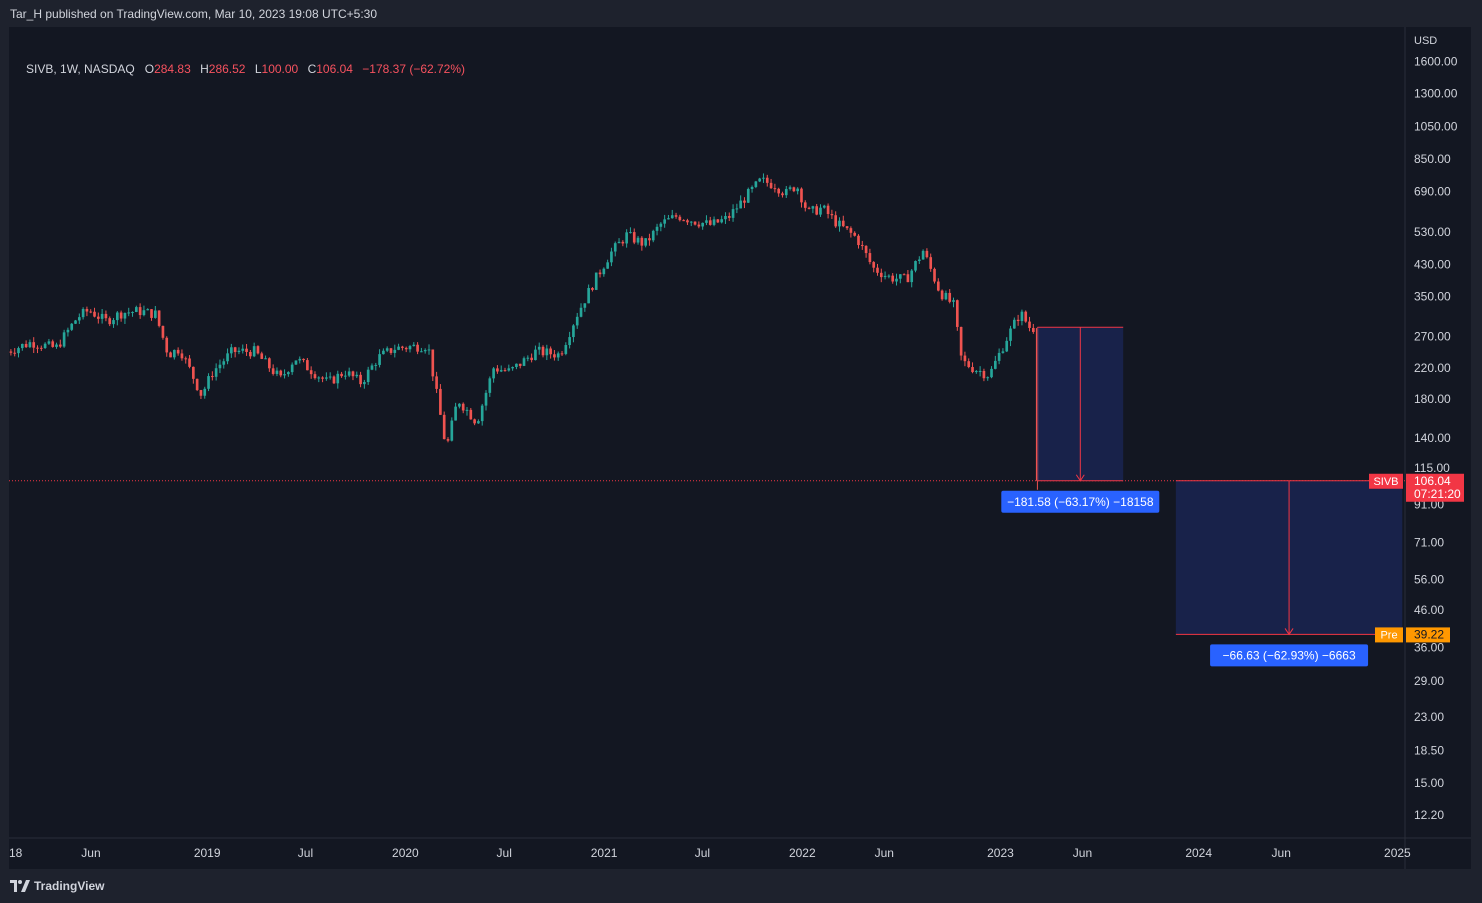  What do you see at coordinates (414, 69) in the screenshot?
I see `legend-change: −178.37 (−62.72%)` at bounding box center [414, 69].